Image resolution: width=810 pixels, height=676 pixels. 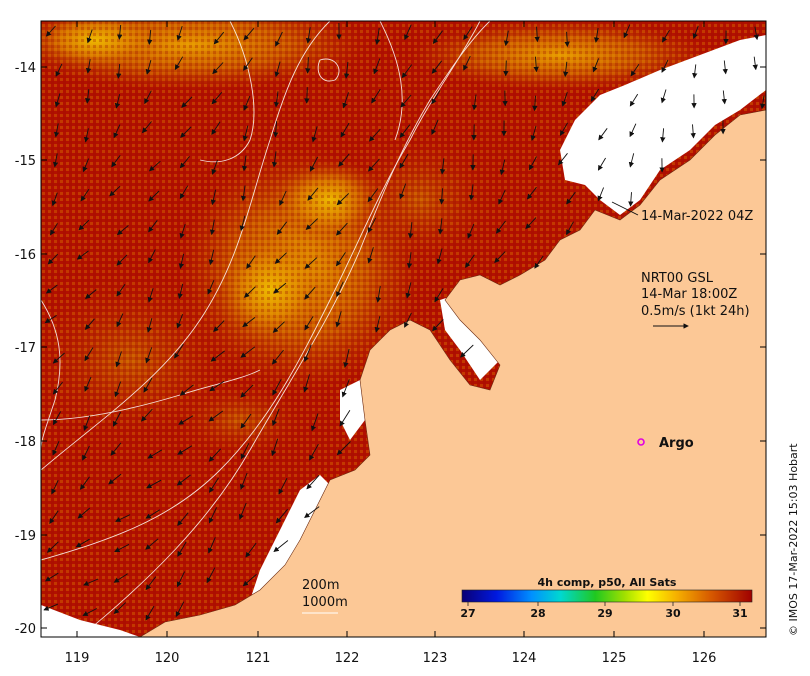 I want to click on x-tick-label: 120, so click(x=167, y=658).